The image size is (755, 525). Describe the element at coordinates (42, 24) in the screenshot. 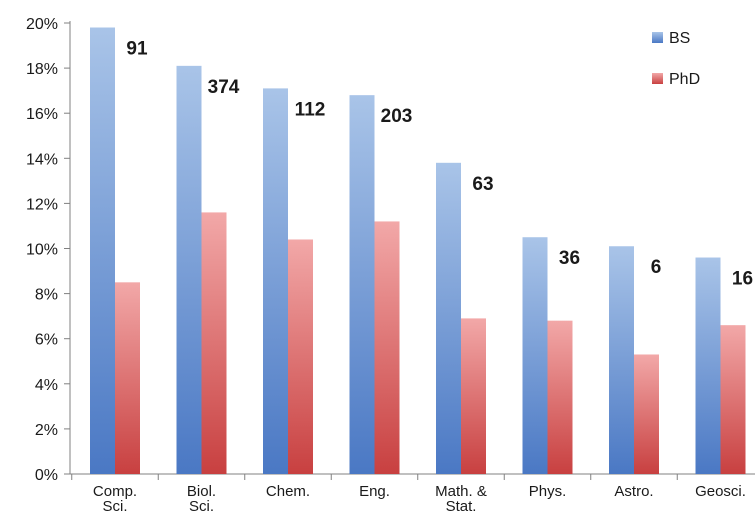

I see `y-tick-label: 20%` at that location.